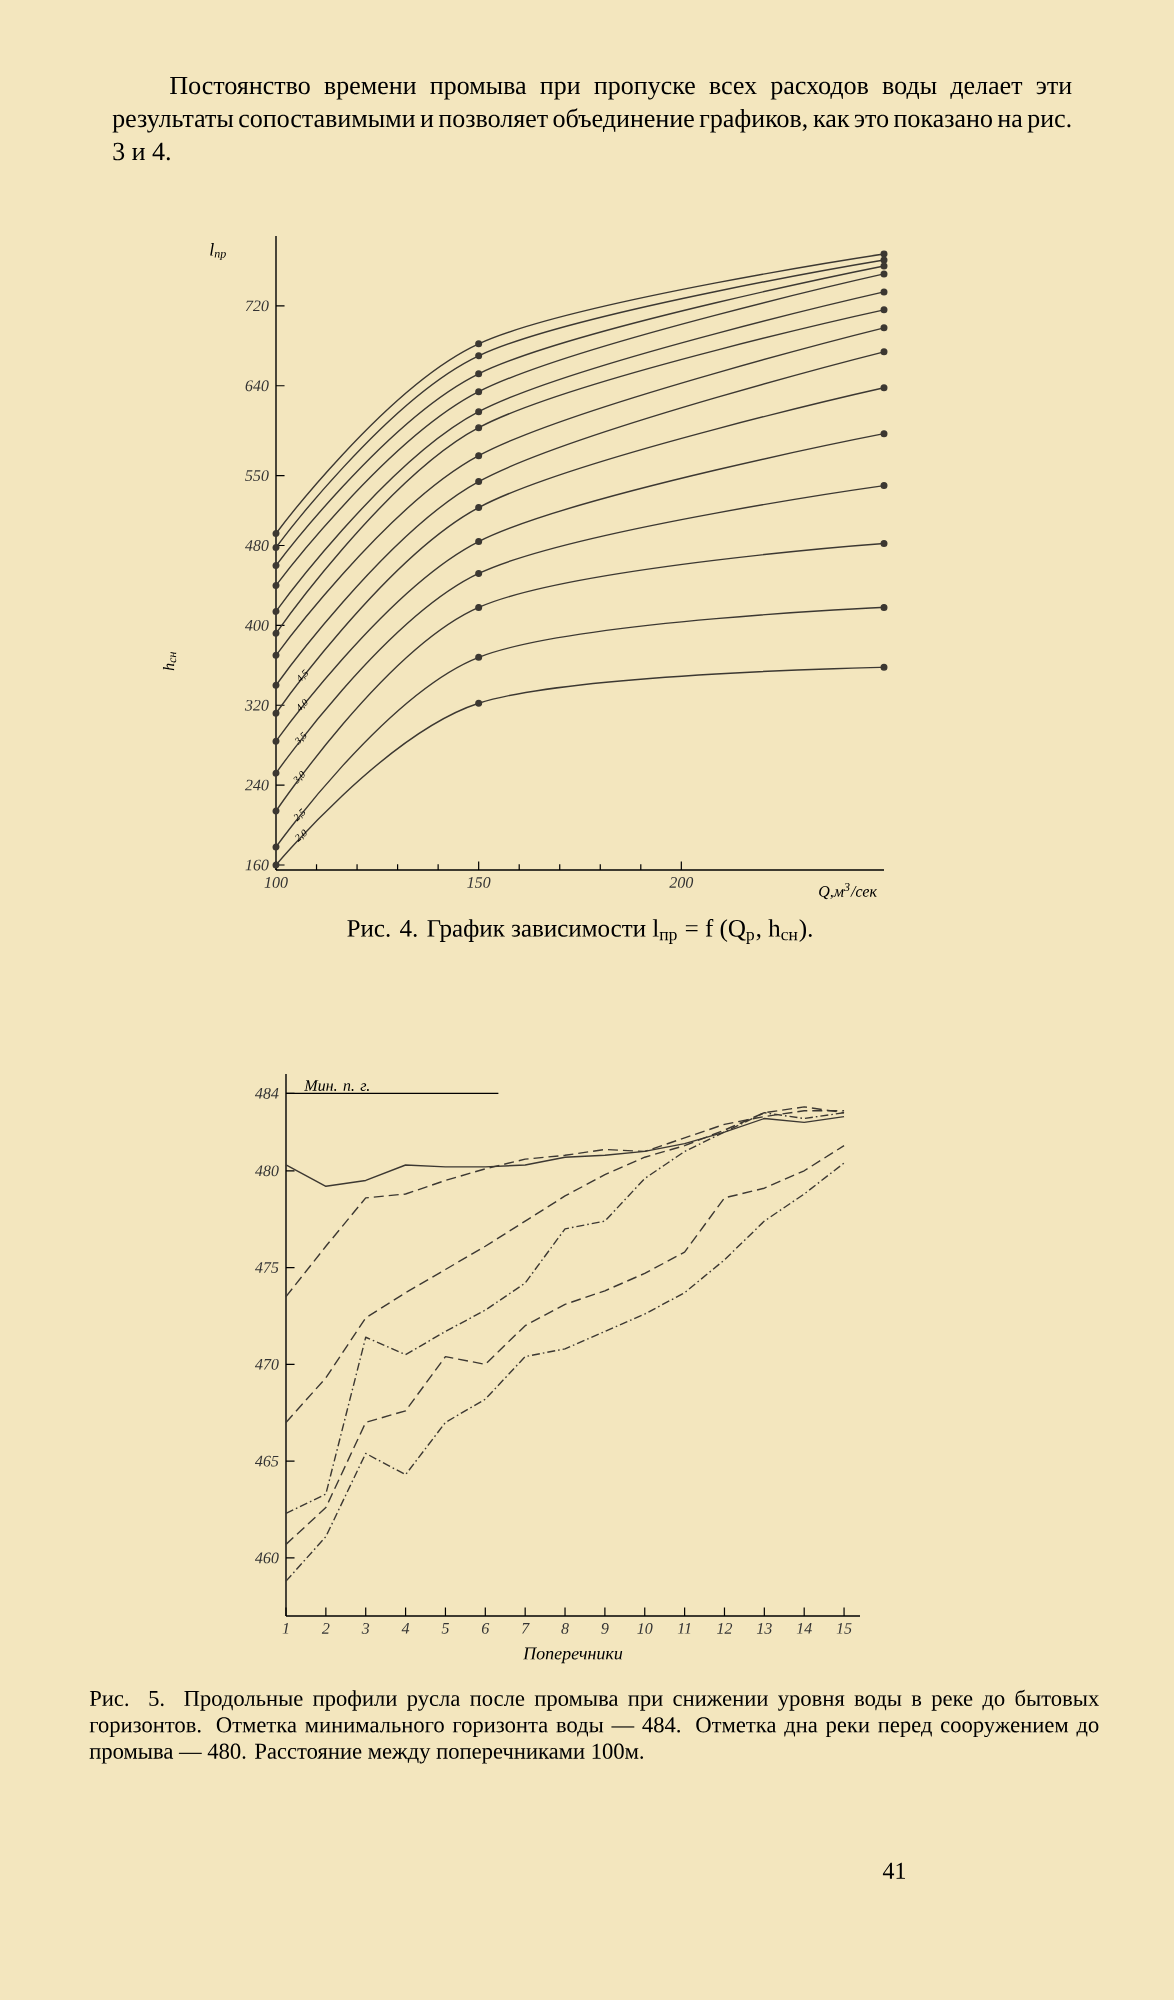 Image resolution: width=1174 pixels, height=2000 pixels. Describe the element at coordinates (526, 1628) in the screenshot. I see `x-tick-label: 7` at that location.